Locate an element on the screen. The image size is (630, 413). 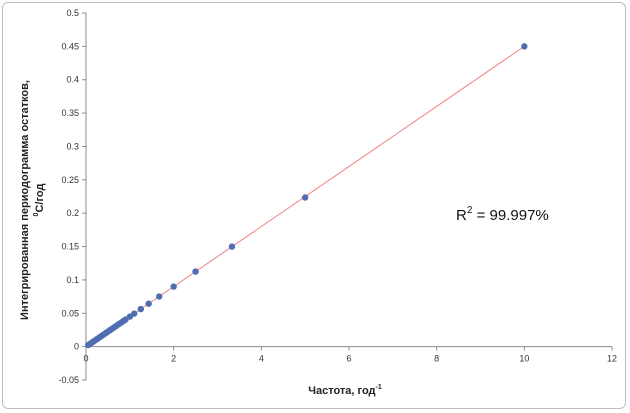
y-axis-title-line1: Интегрированная периодограмма остатков, is located at coordinates (25, 200).